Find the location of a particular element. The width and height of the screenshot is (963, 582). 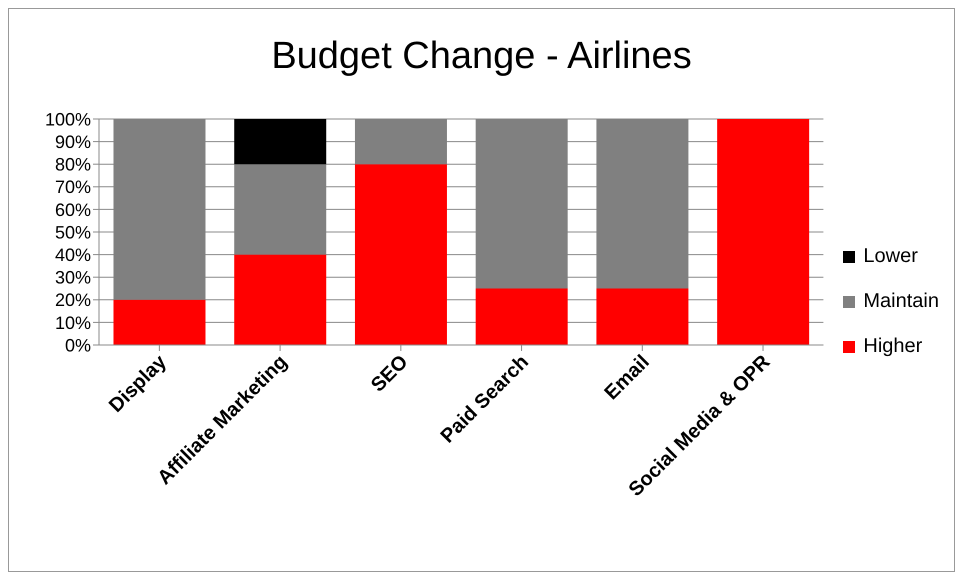

y-tick-label: 40% is located at coordinates (72, 254).